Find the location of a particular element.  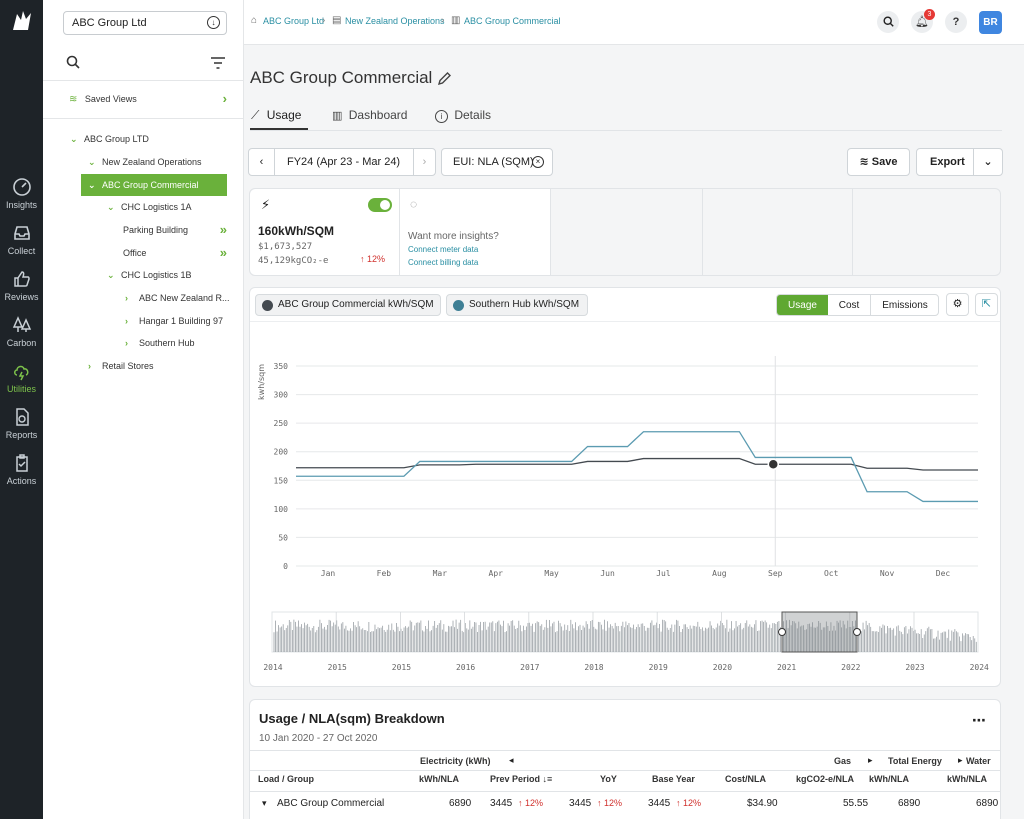

page-title: ABC Group Commercial is located at coordinates (341, 77).